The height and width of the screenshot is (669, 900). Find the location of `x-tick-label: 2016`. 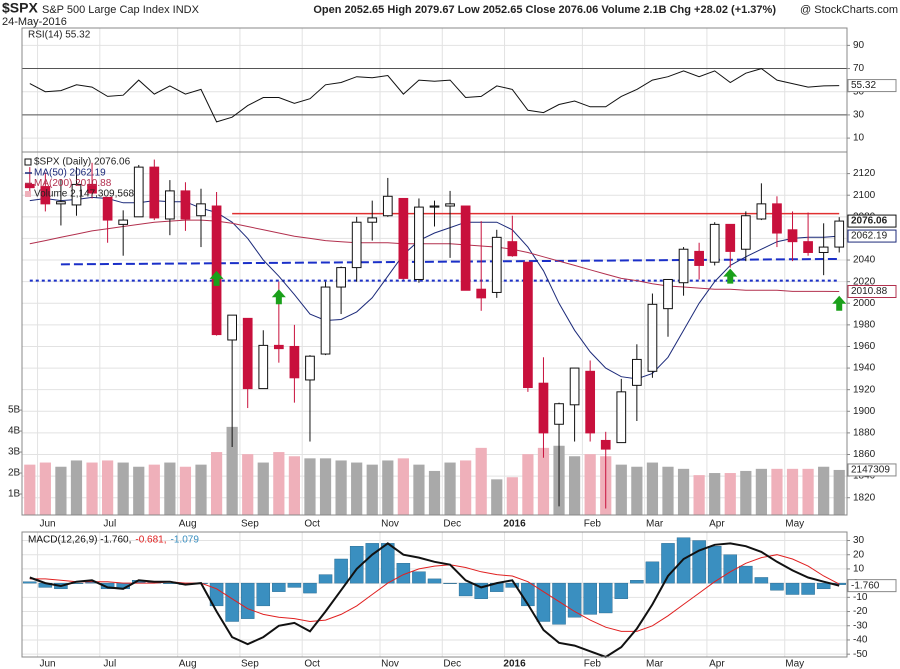

x-tick-label: 2016 is located at coordinates (514, 524).